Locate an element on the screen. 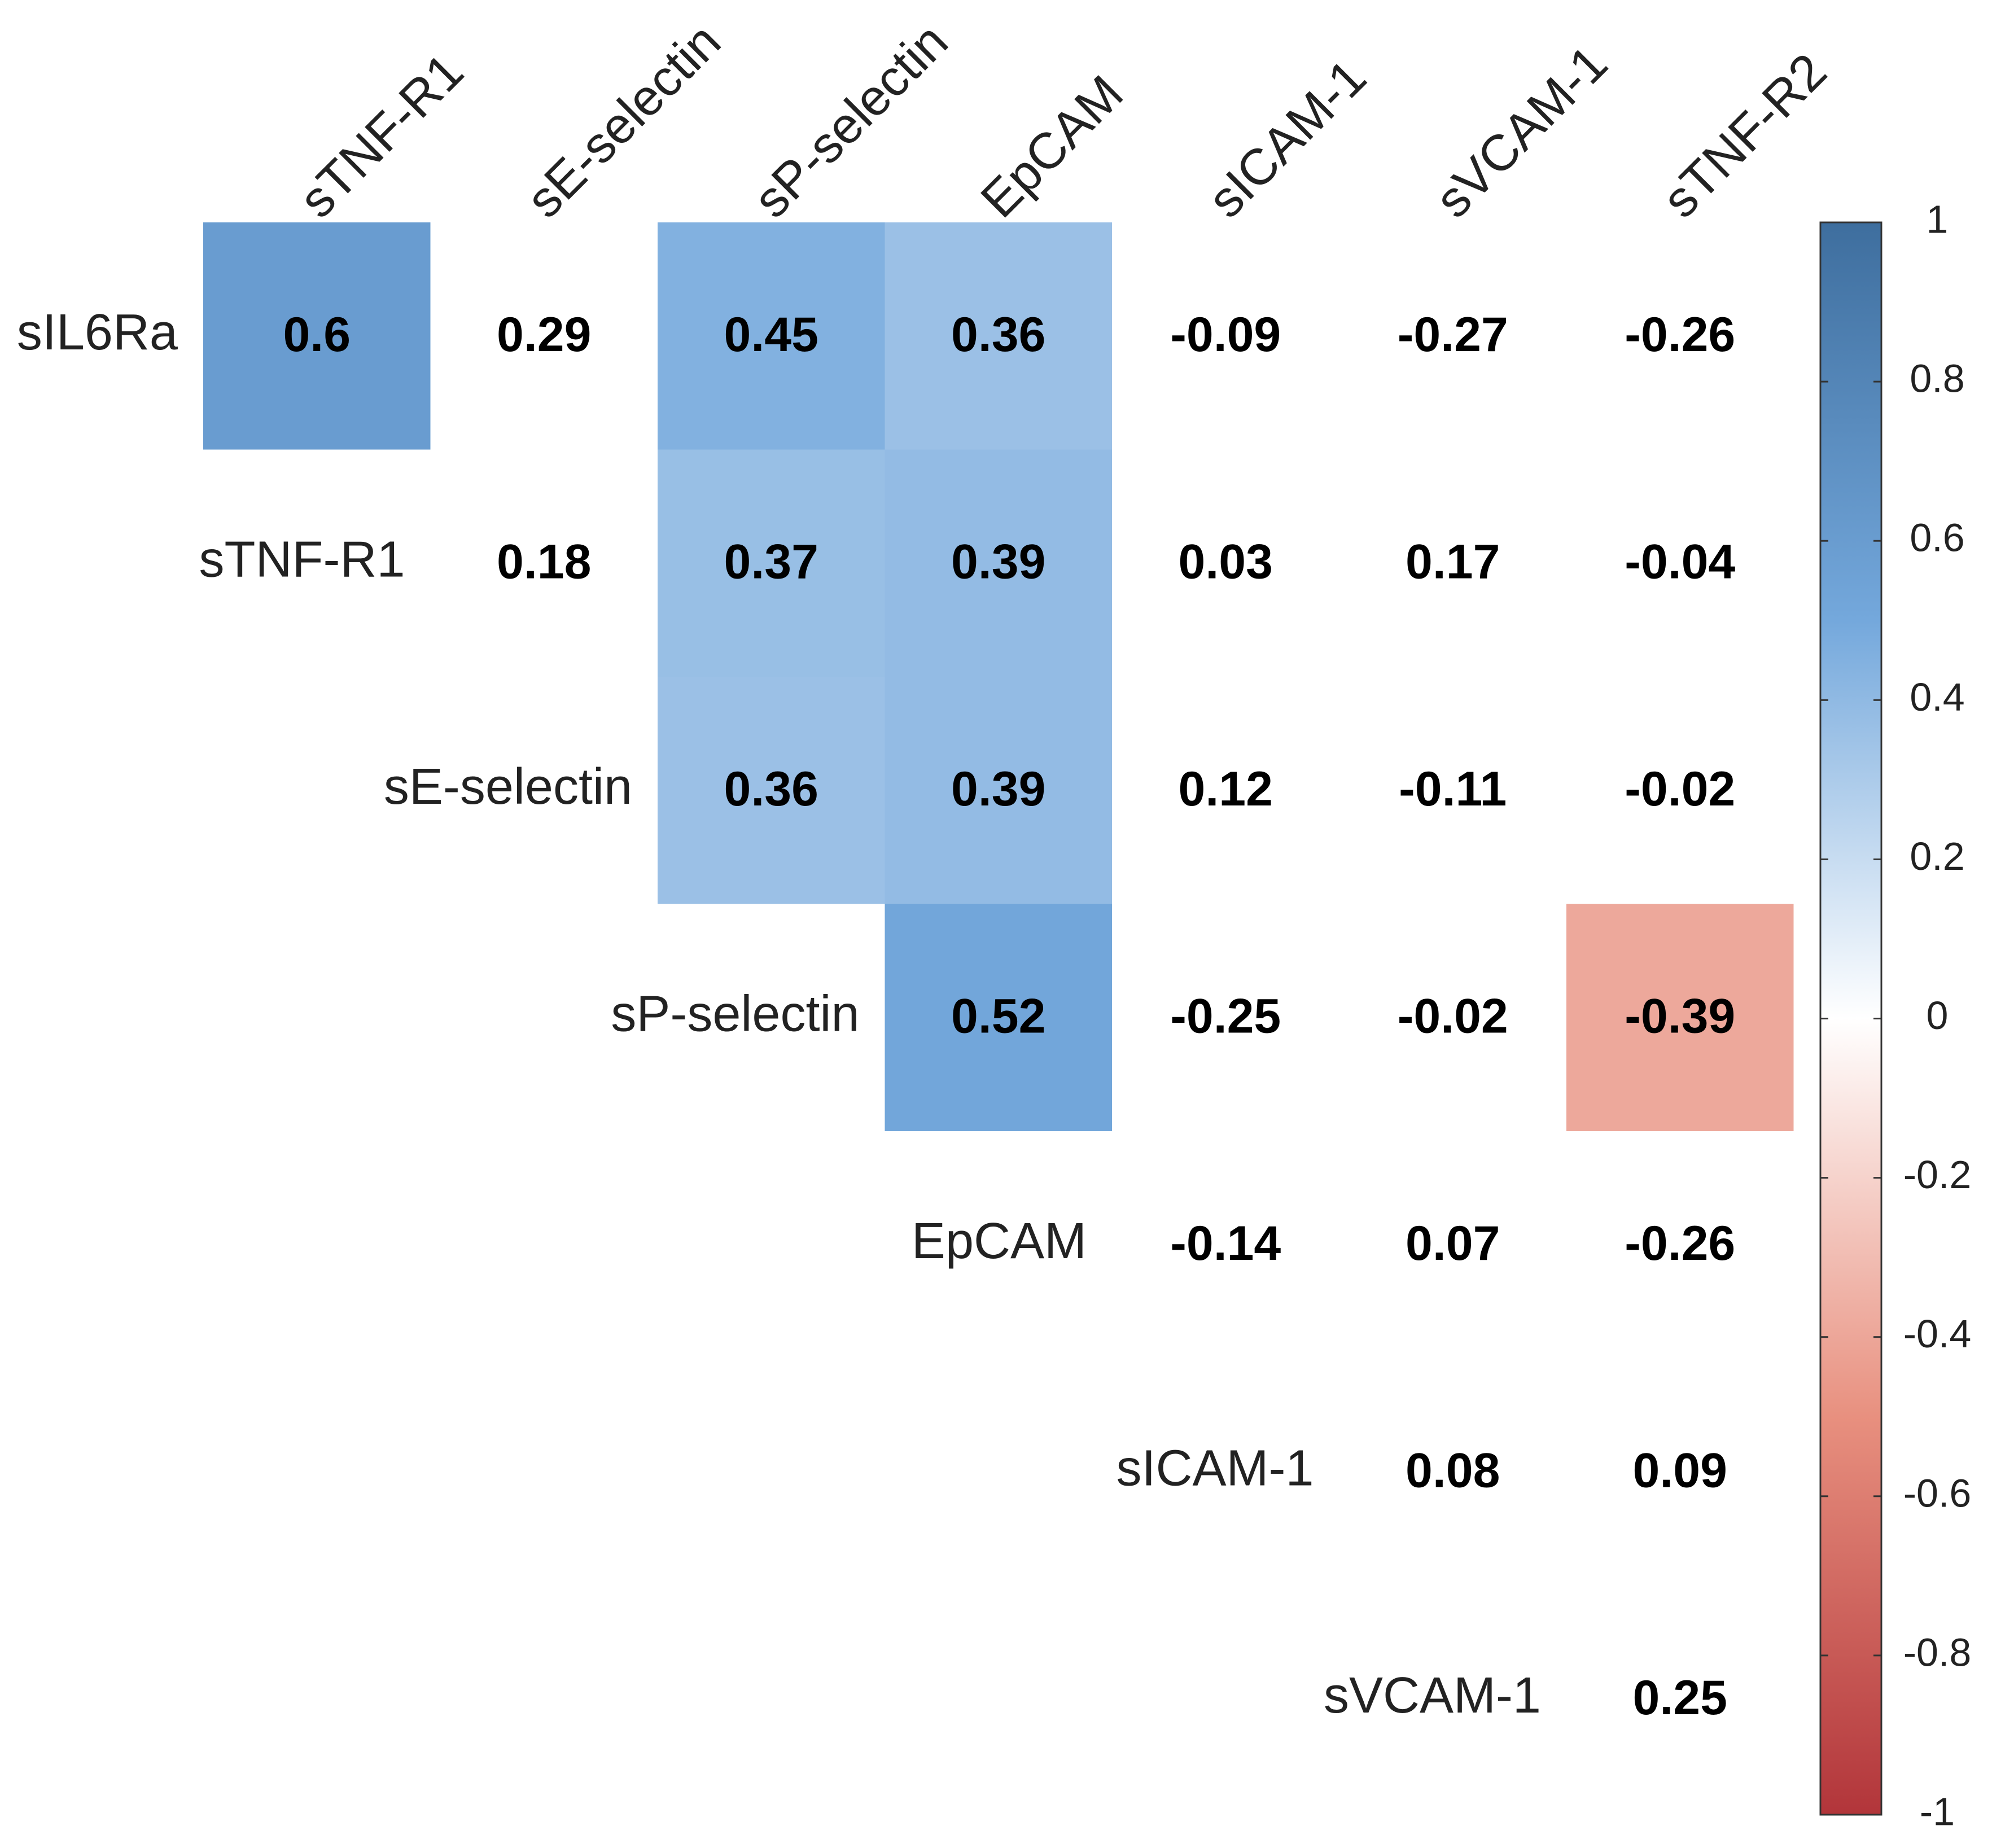  colorbar is located at coordinates (1850, 1018).